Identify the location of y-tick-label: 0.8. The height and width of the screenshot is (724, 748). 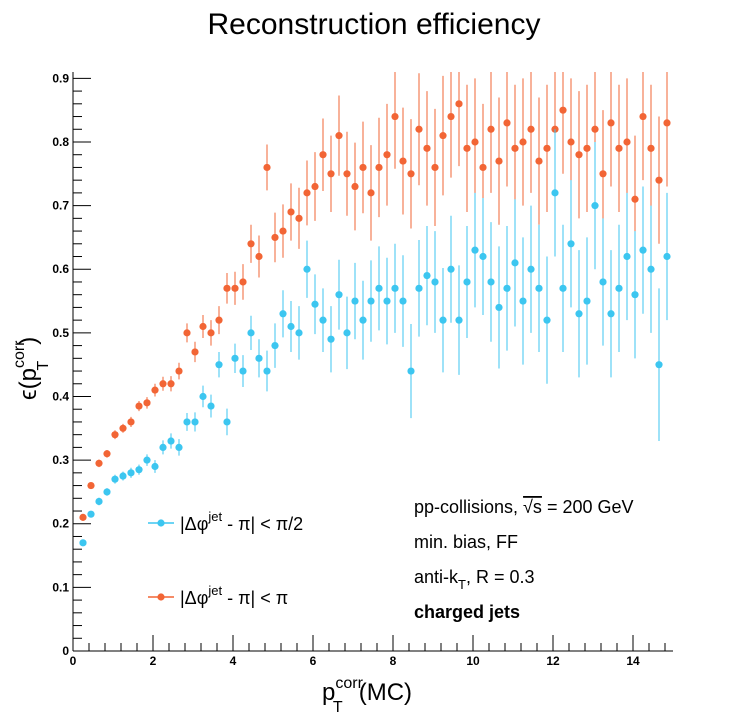
(60, 142).